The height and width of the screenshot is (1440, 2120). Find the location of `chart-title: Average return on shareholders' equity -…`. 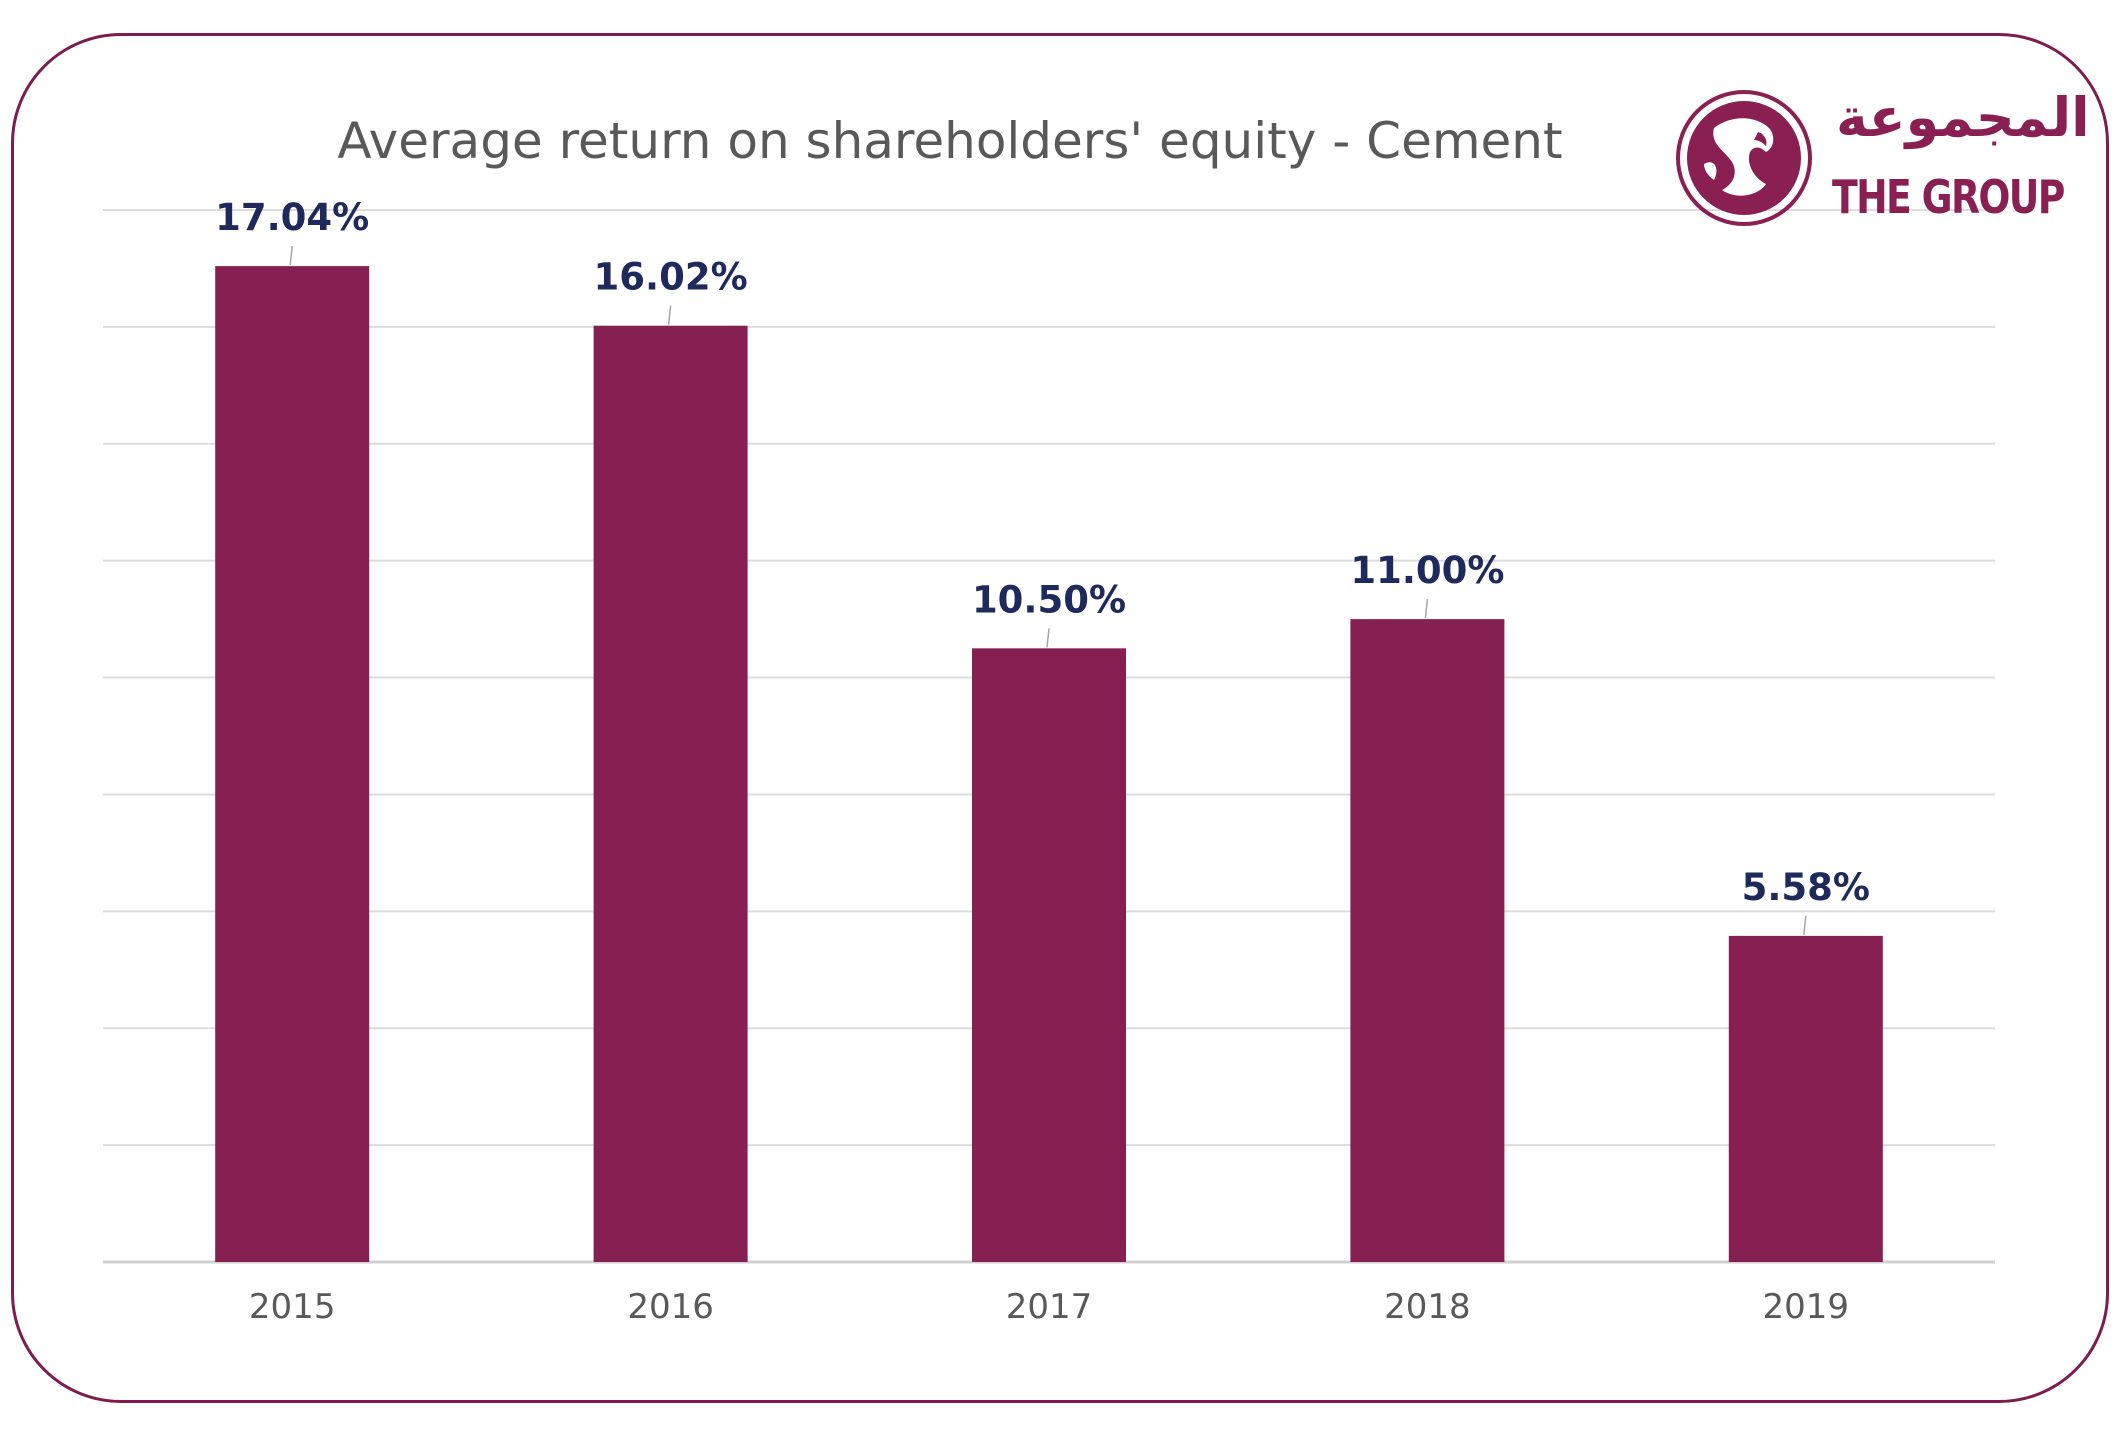

chart-title: Average return on shareholders' equity -… is located at coordinates (950, 141).